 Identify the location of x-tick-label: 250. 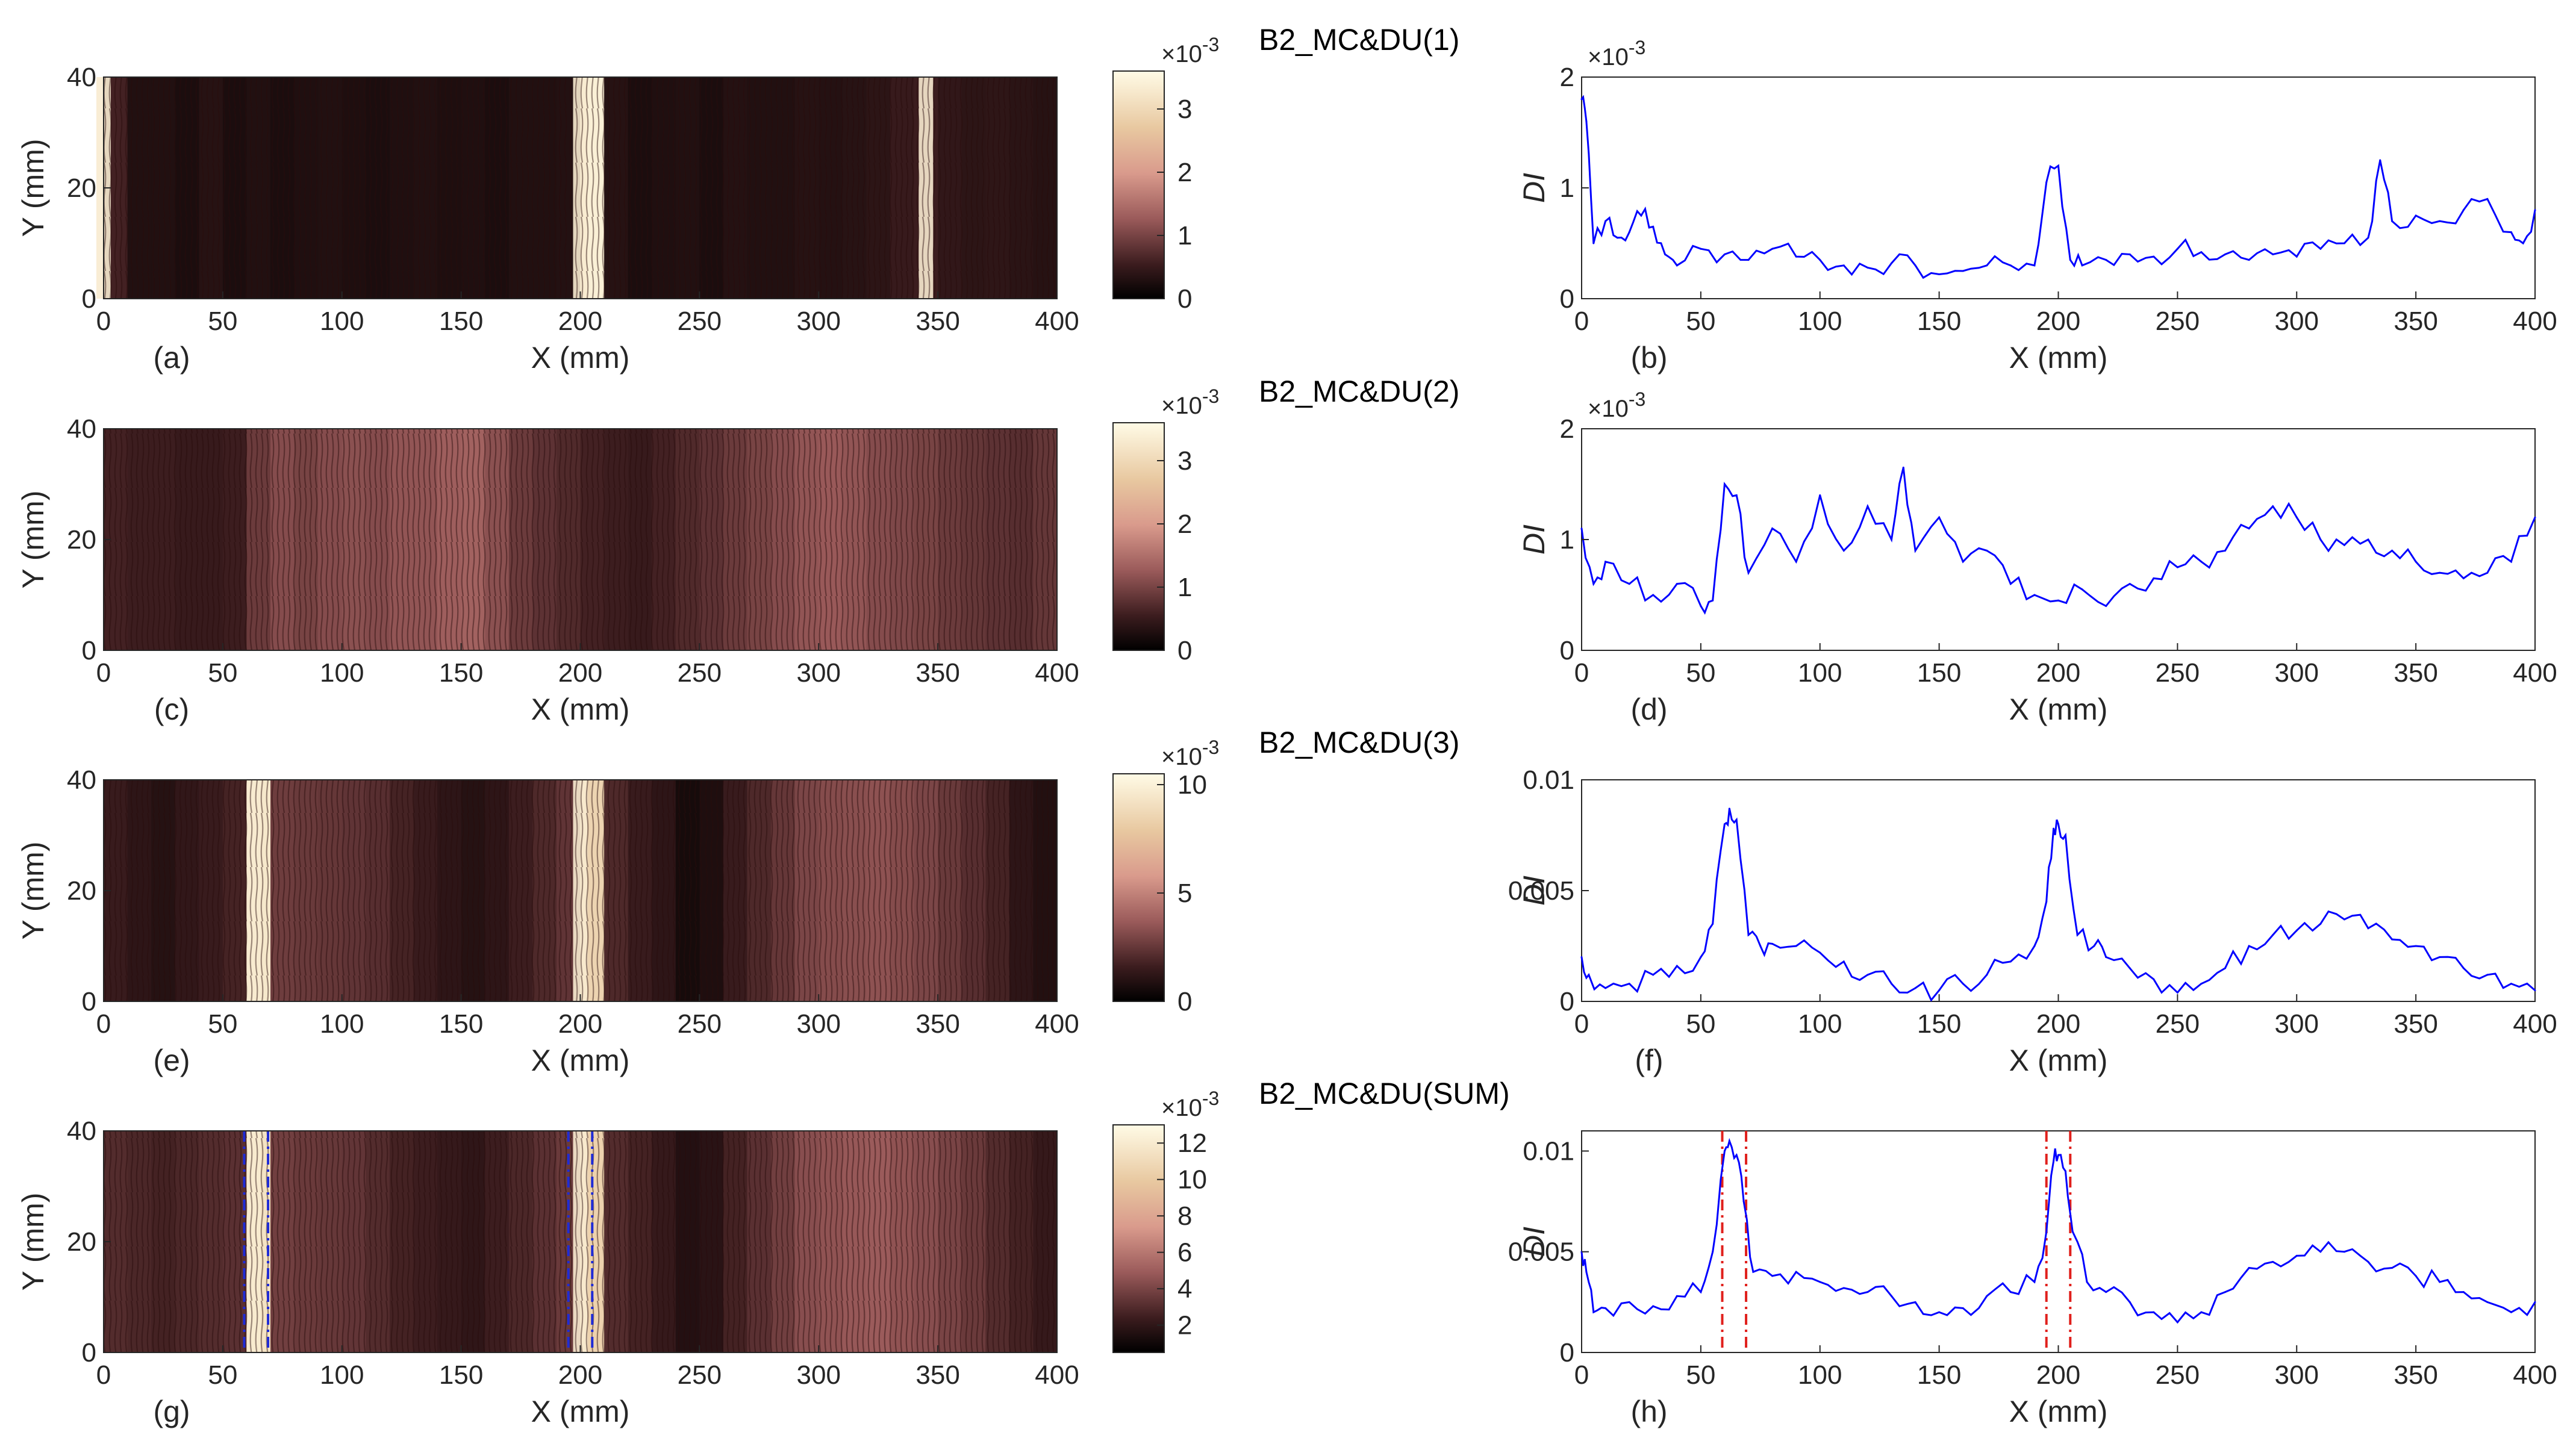
(700, 321).